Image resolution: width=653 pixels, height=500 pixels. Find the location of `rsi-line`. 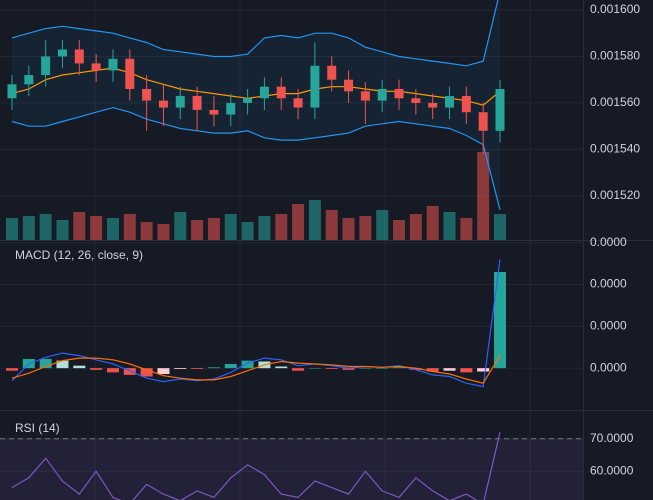

rsi-line is located at coordinates (256, 466).